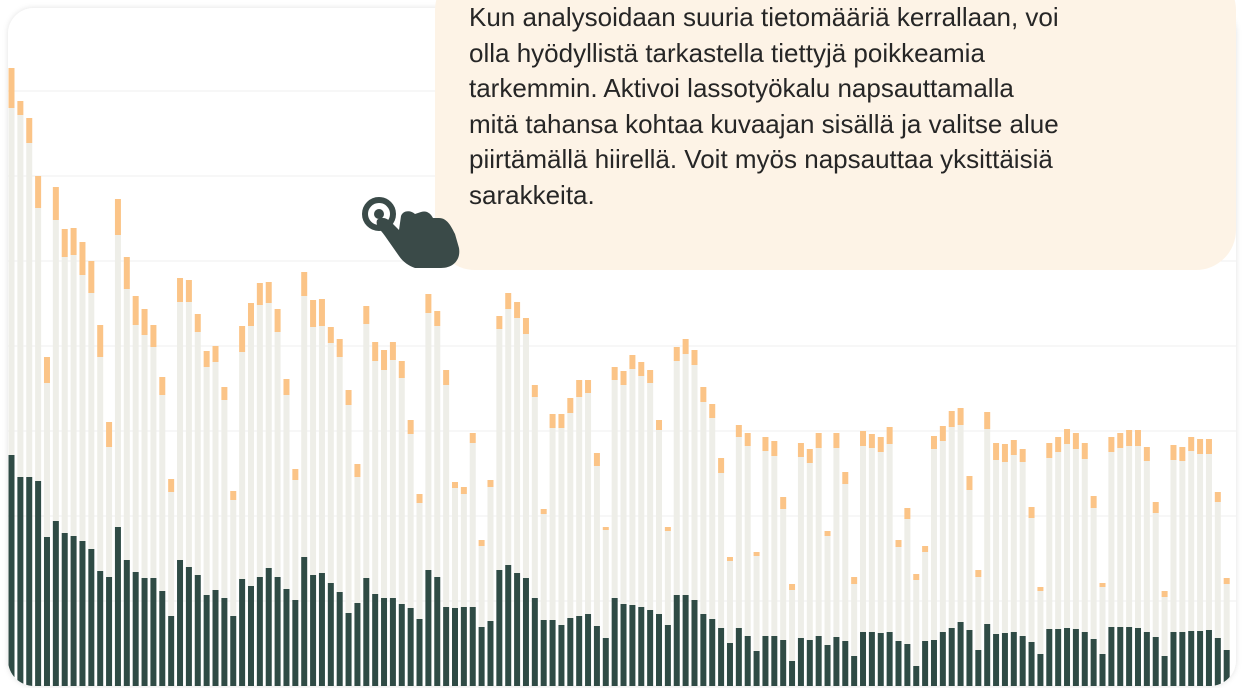 The height and width of the screenshot is (688, 1246). Describe the element at coordinates (411, 232) in the screenshot. I see `hand-icon` at that location.